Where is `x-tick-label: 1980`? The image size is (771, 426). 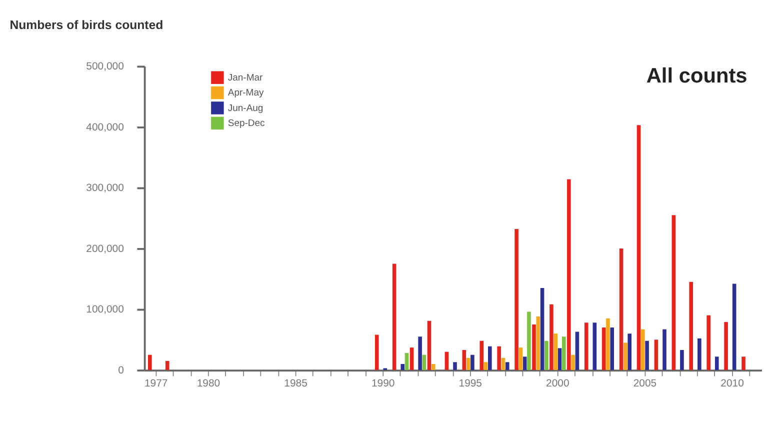 x-tick-label: 1980 is located at coordinates (208, 384).